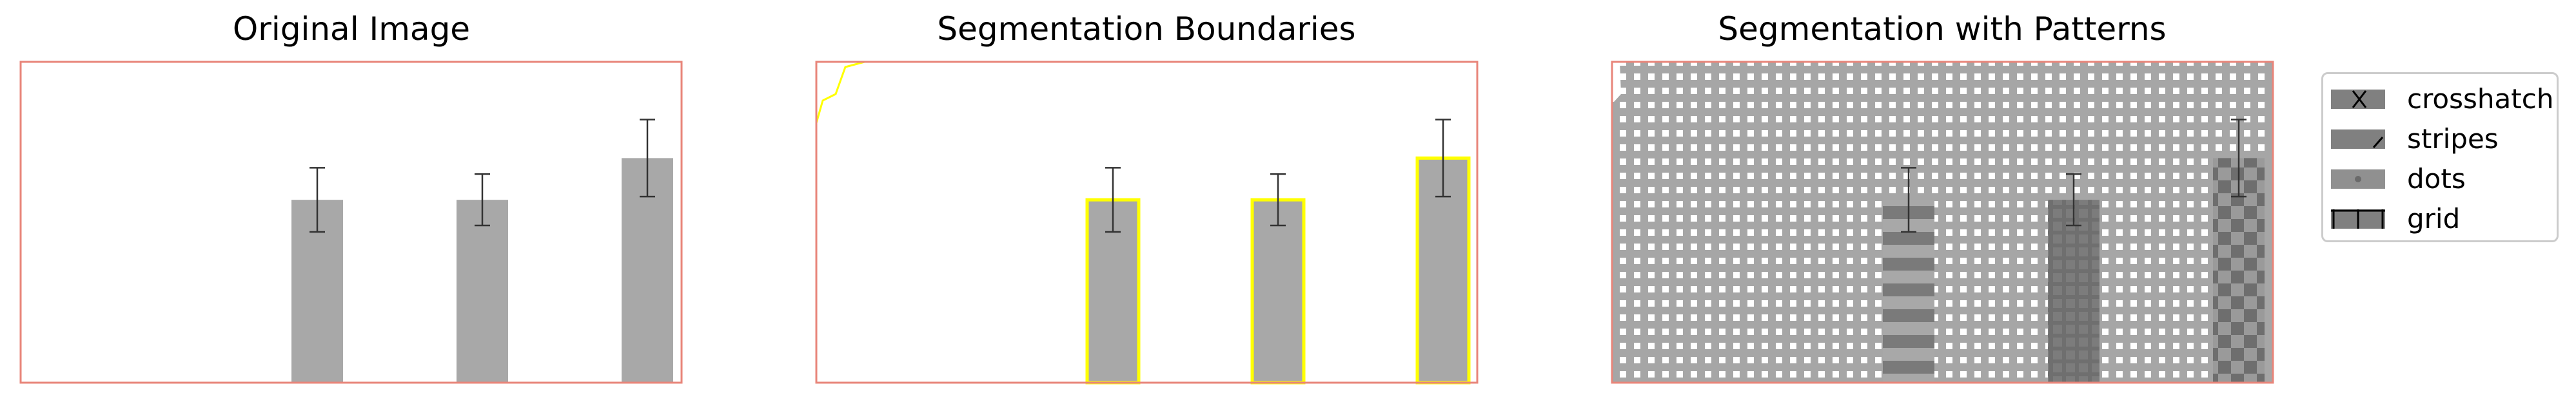 This screenshot has width=2576, height=402. What do you see at coordinates (2434, 219) in the screenshot?
I see `legend-label: grid` at bounding box center [2434, 219].